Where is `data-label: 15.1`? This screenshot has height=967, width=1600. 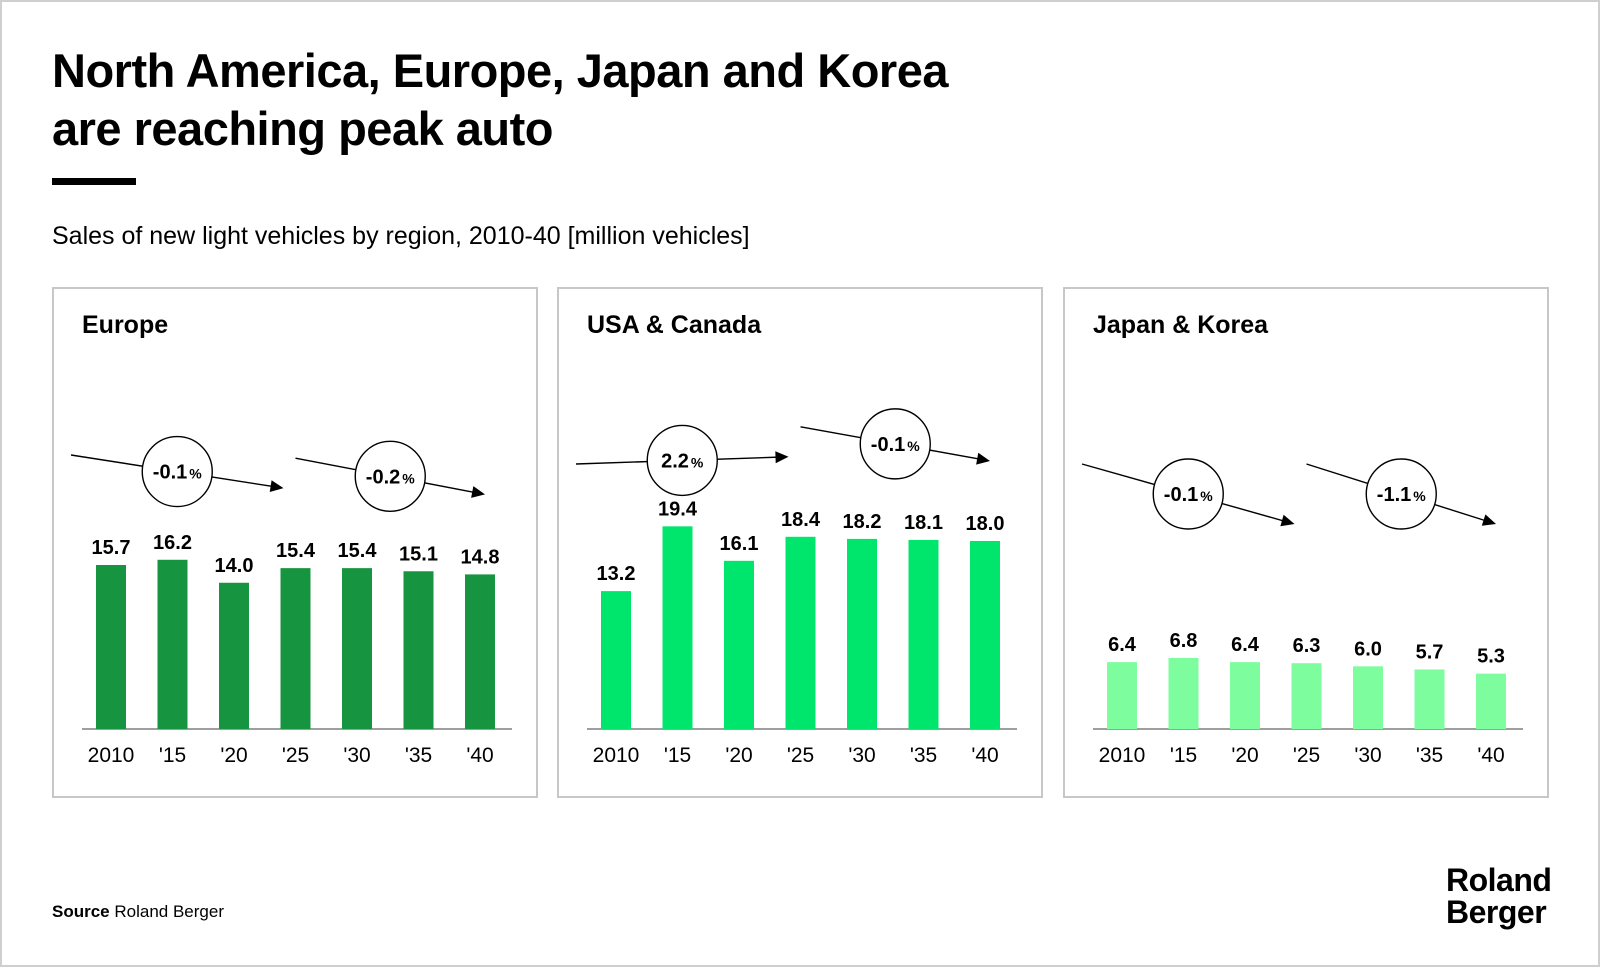 data-label: 15.1 is located at coordinates (418, 554).